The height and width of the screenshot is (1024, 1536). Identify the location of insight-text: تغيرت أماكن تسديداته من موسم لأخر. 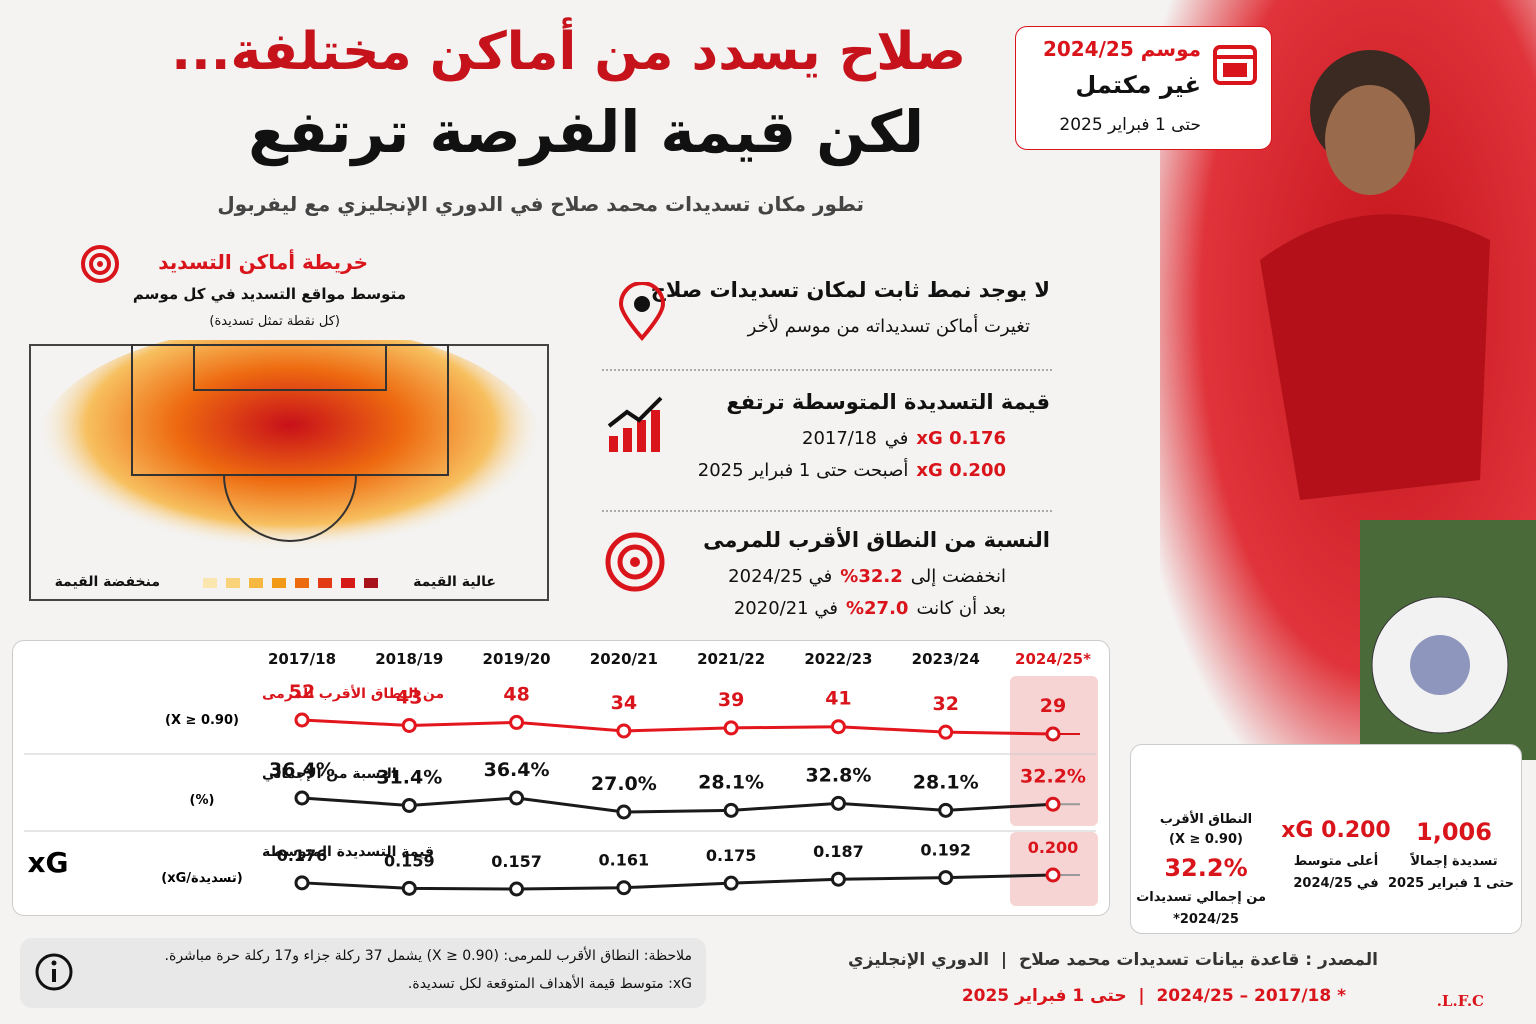
(888, 326).